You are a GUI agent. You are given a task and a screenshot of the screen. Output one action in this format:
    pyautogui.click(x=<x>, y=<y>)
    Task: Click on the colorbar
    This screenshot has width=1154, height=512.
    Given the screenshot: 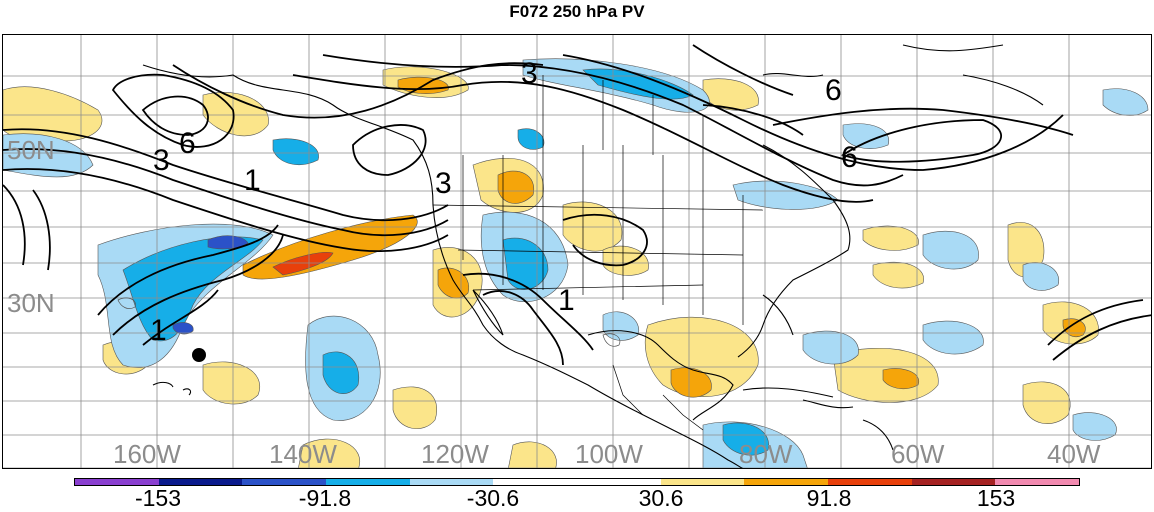 What is the action you would take?
    pyautogui.click(x=577, y=482)
    